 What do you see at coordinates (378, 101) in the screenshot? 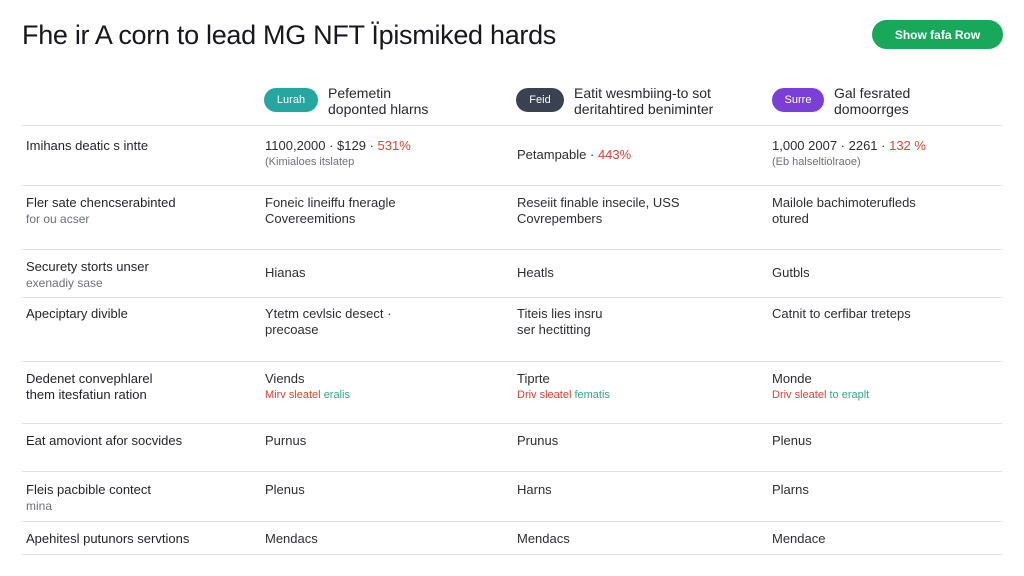
I see `column-label: Pefemetin doponted hlarns` at bounding box center [378, 101].